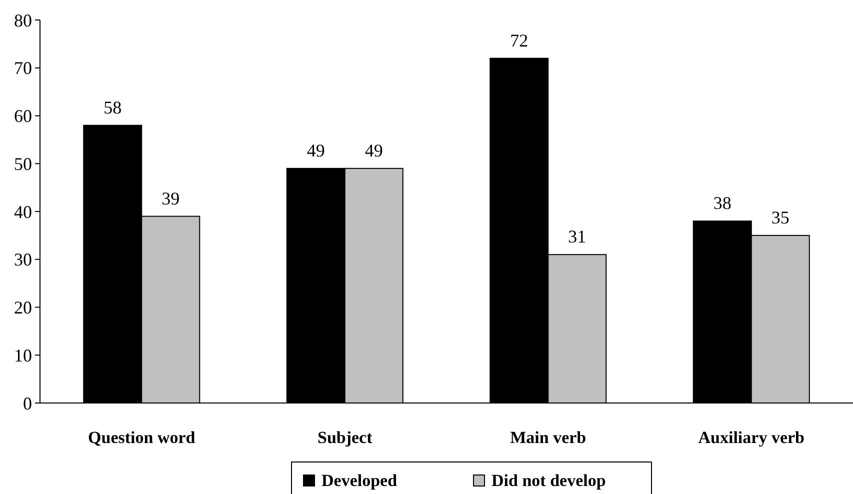 This screenshot has height=494, width=853. I want to click on legend-label: Developed, so click(360, 480).